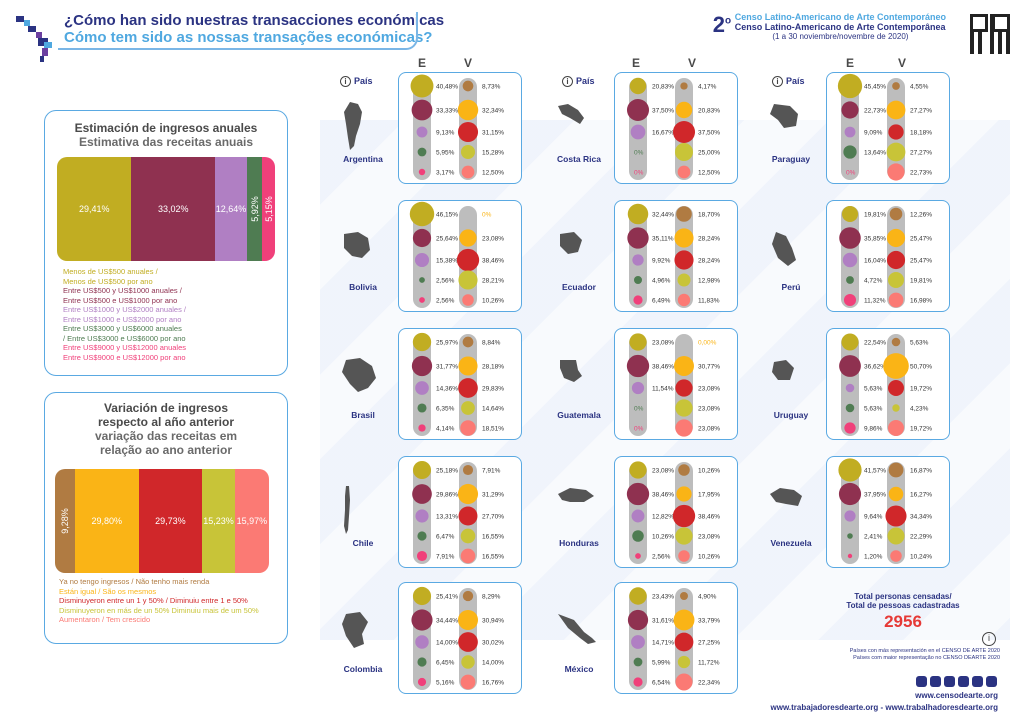  Describe the element at coordinates (949, 681) in the screenshot. I see `email-icon` at that location.